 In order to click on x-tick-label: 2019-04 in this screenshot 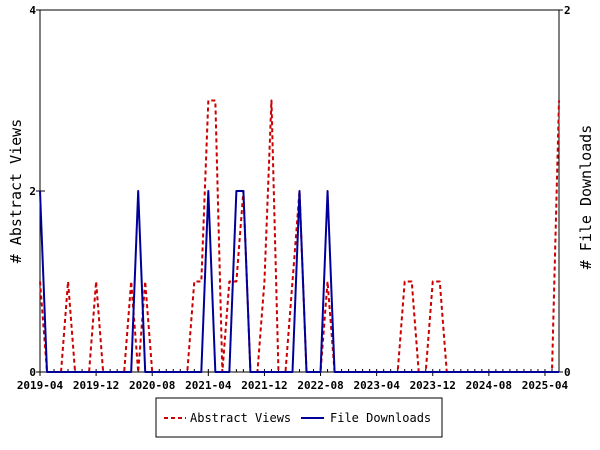, I will do `click(40, 385)`.